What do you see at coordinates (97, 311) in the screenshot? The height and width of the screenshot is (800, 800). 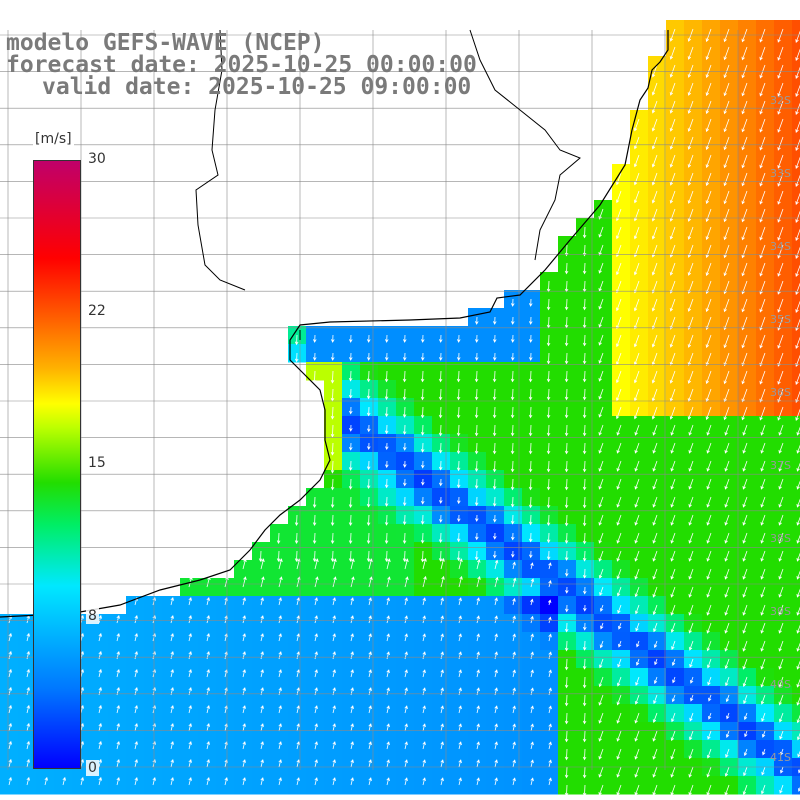 I see `colorbar-tick: 22` at bounding box center [97, 311].